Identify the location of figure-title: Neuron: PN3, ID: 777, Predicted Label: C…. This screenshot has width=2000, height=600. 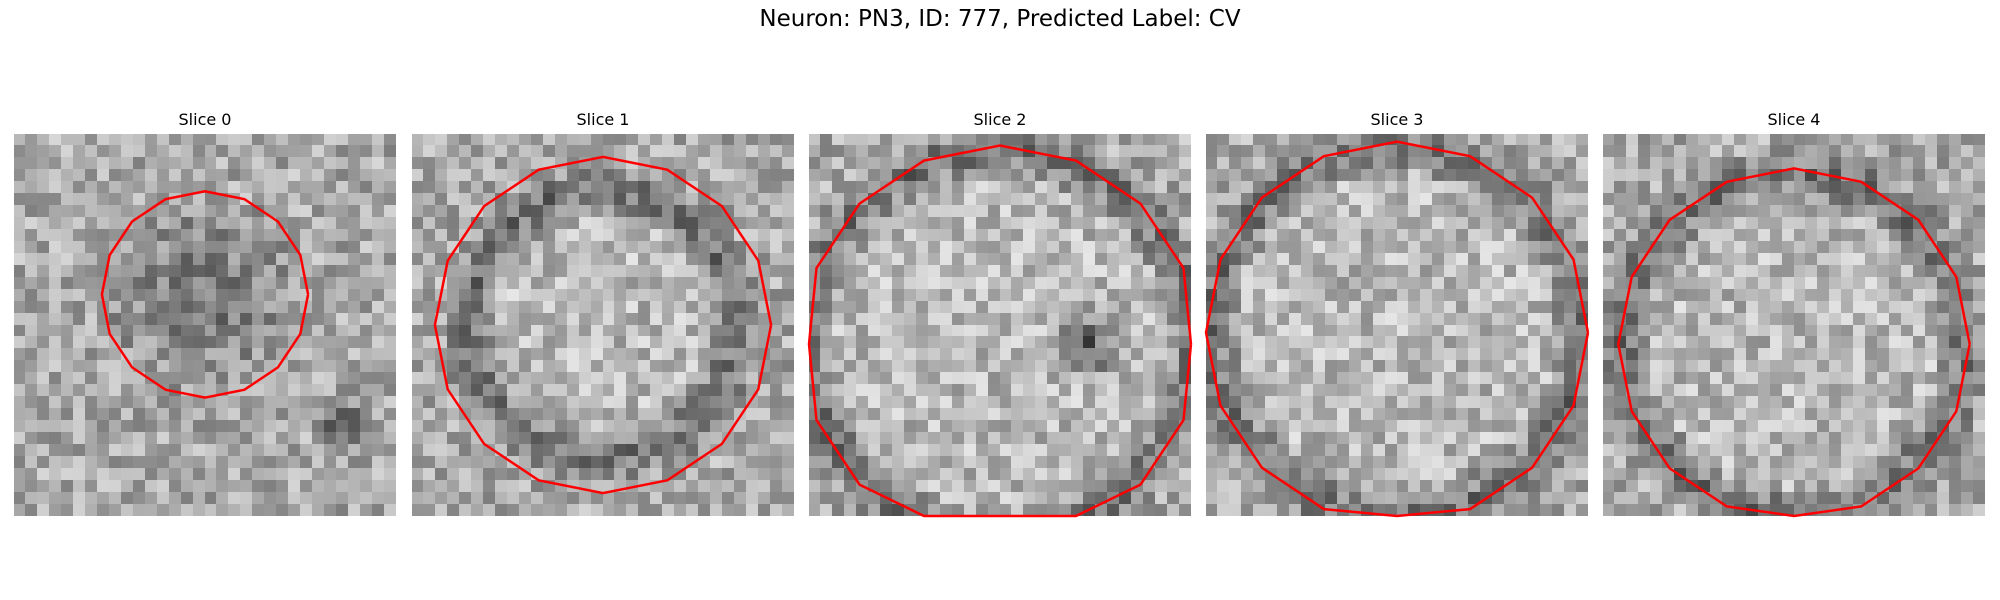
(1000, 19).